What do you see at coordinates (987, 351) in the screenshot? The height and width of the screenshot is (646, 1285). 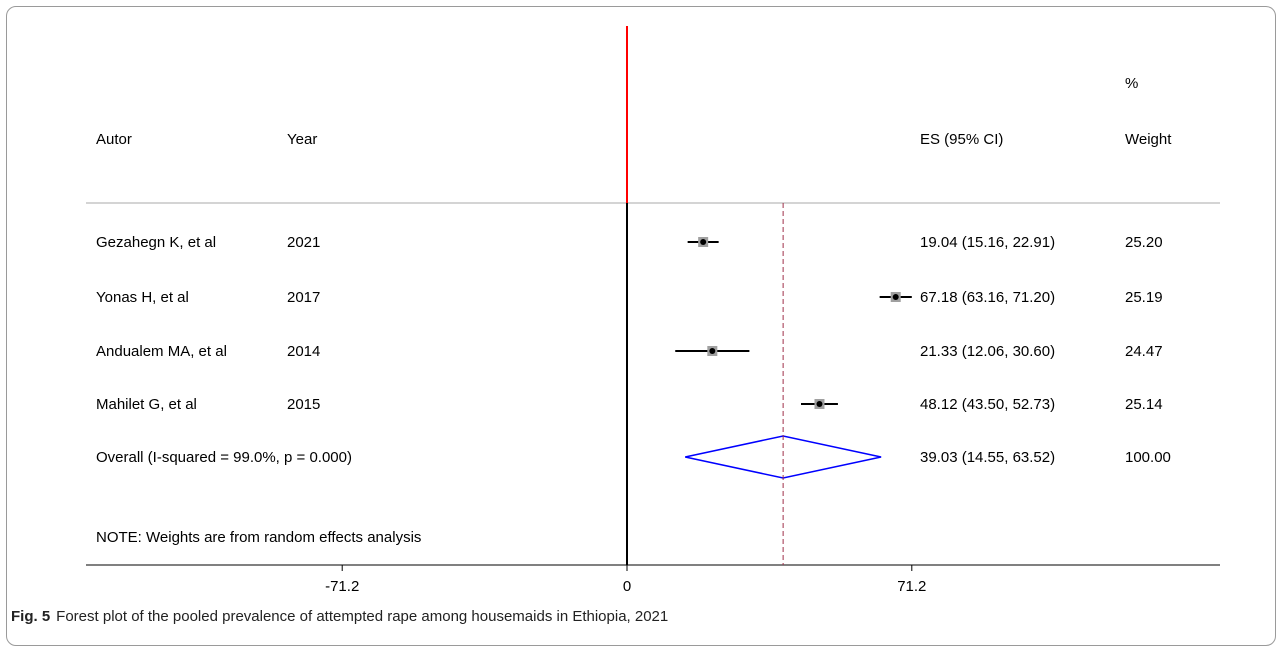 I see `study-ci-label: 21.33 (12.06, 30.60)` at bounding box center [987, 351].